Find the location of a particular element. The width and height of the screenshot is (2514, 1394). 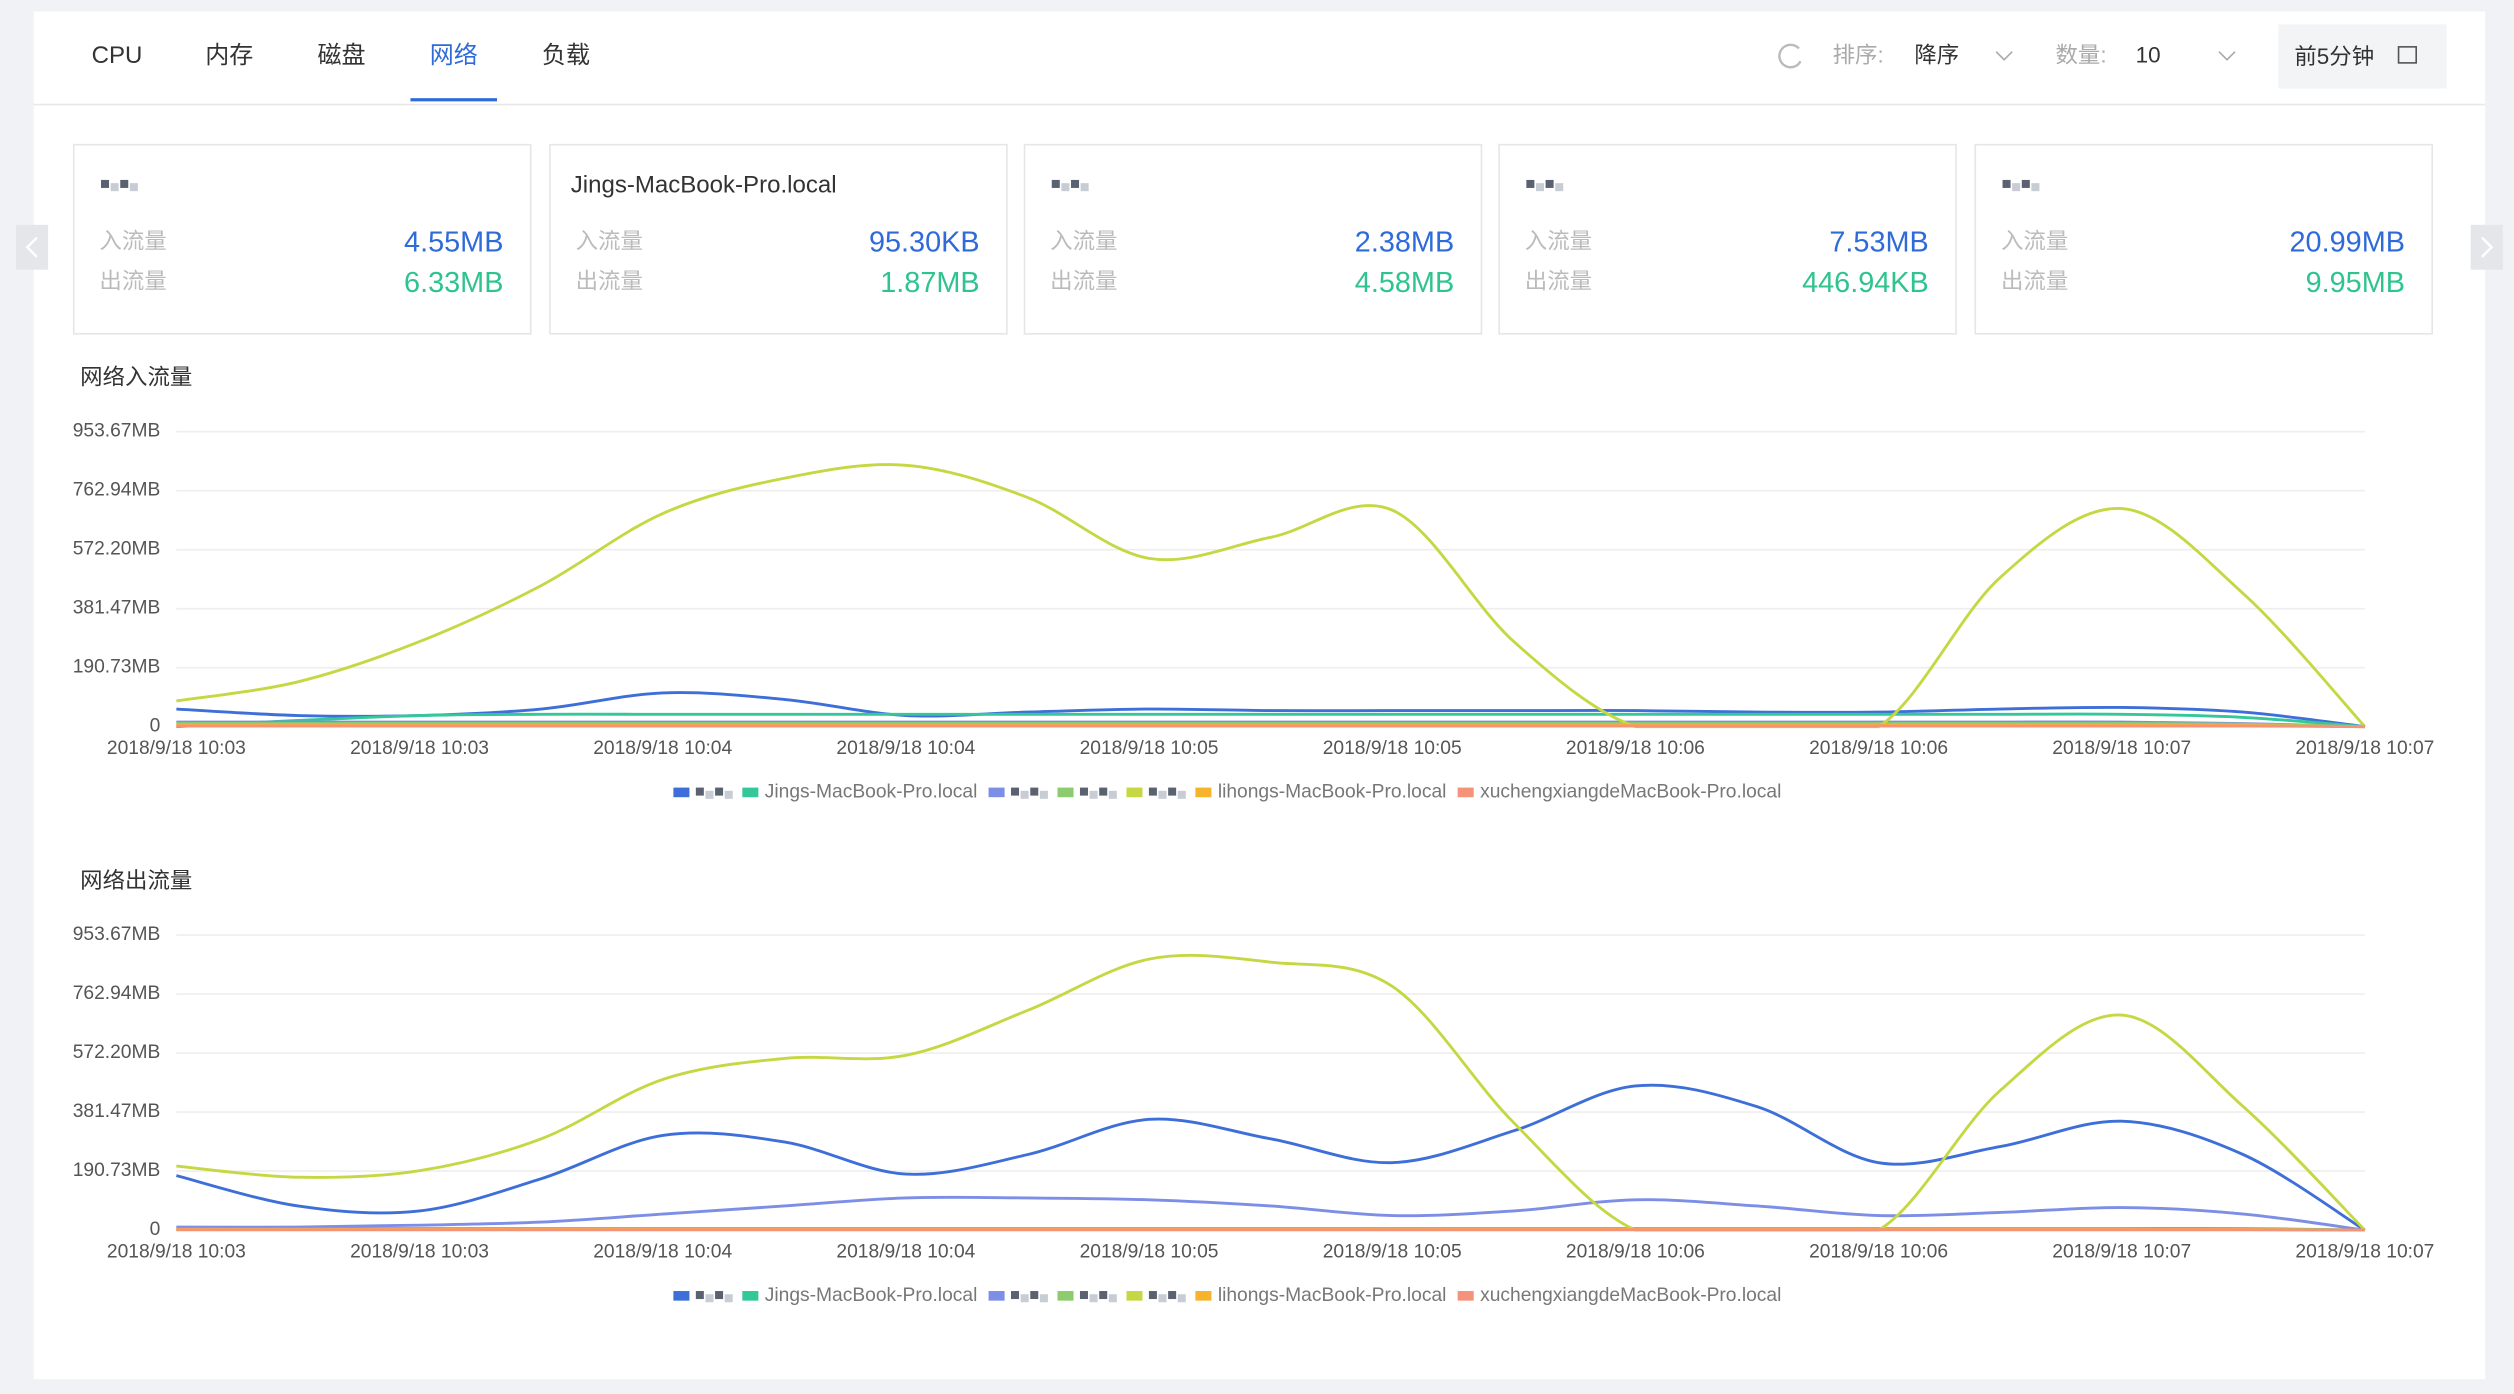

count-label: 数量: is located at coordinates (2080, 54).